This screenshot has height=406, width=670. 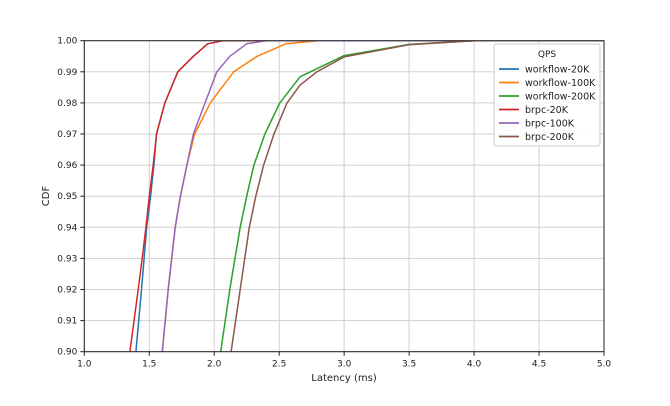 I want to click on y-tick-label: 0.98, so click(x=67, y=104).